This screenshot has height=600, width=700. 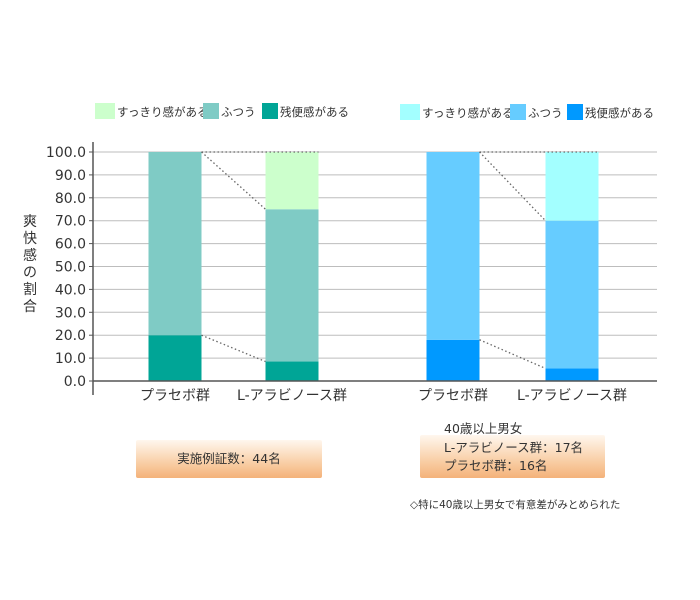 I want to click on y-axis-label-char: の, so click(x=30, y=273).